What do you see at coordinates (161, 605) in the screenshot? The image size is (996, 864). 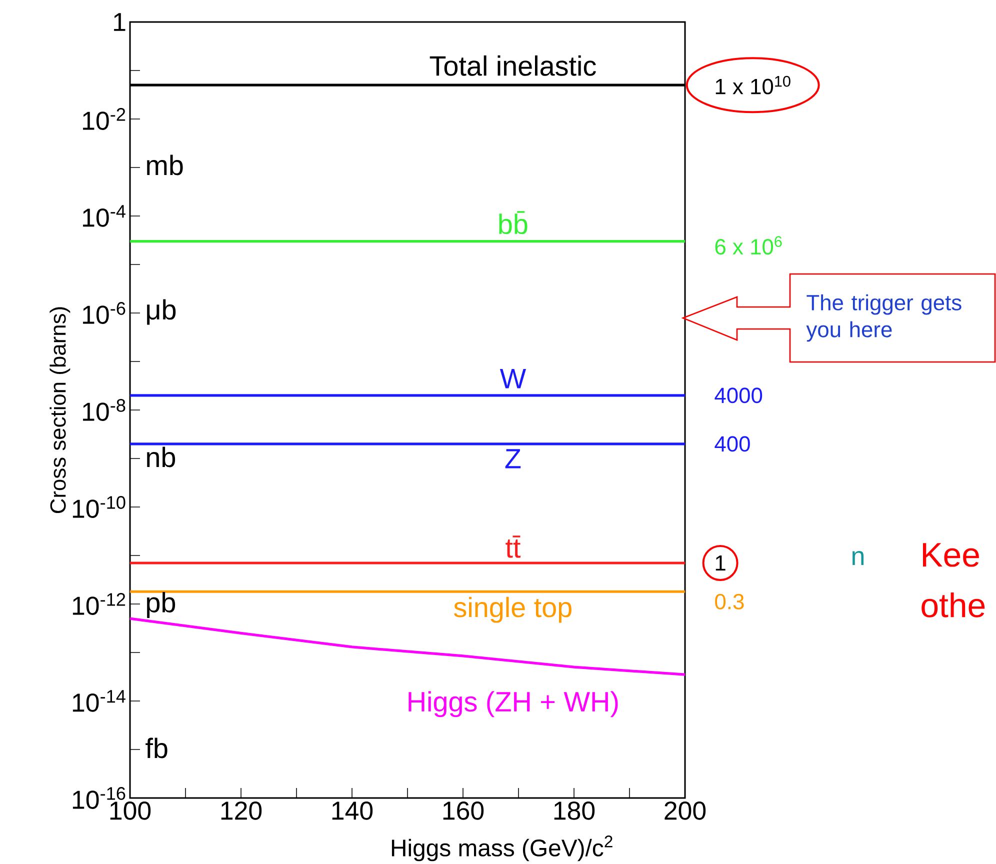 I see `annotation: pb` at bounding box center [161, 605].